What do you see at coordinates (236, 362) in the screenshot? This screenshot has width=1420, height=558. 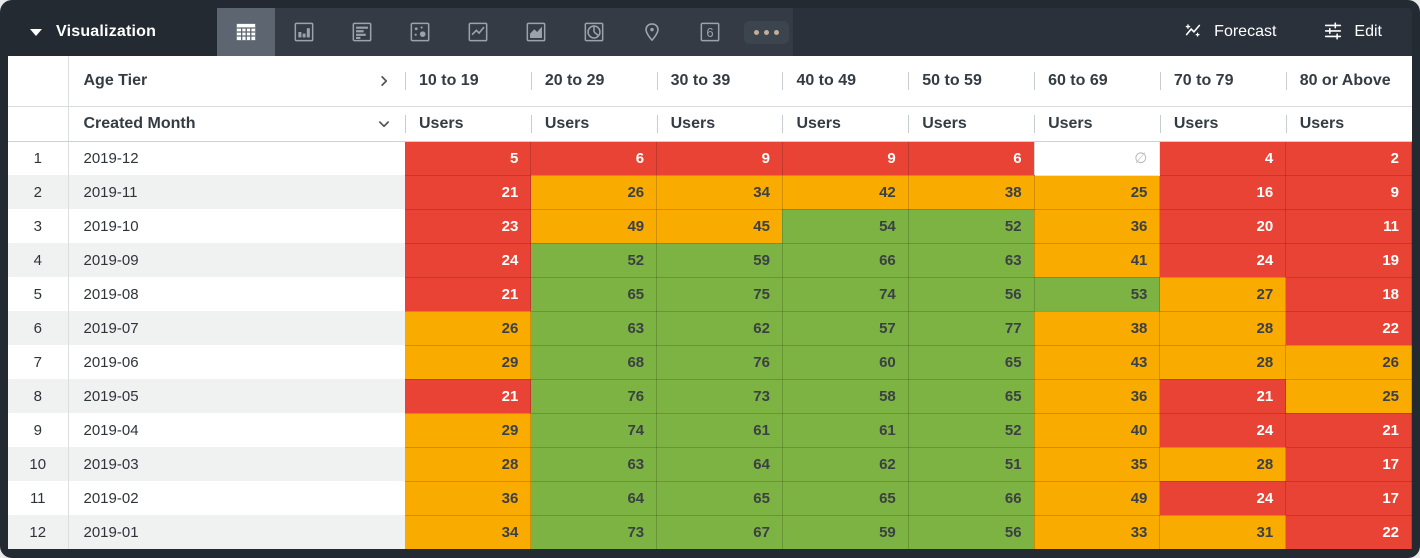 I see `created-month-cell: 2019-06` at bounding box center [236, 362].